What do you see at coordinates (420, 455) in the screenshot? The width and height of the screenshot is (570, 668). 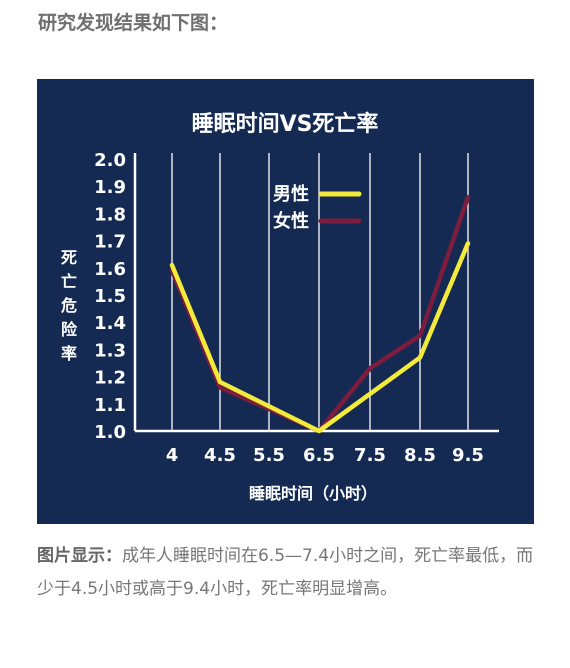 I see `x-tick-label: 8.5` at bounding box center [420, 455].